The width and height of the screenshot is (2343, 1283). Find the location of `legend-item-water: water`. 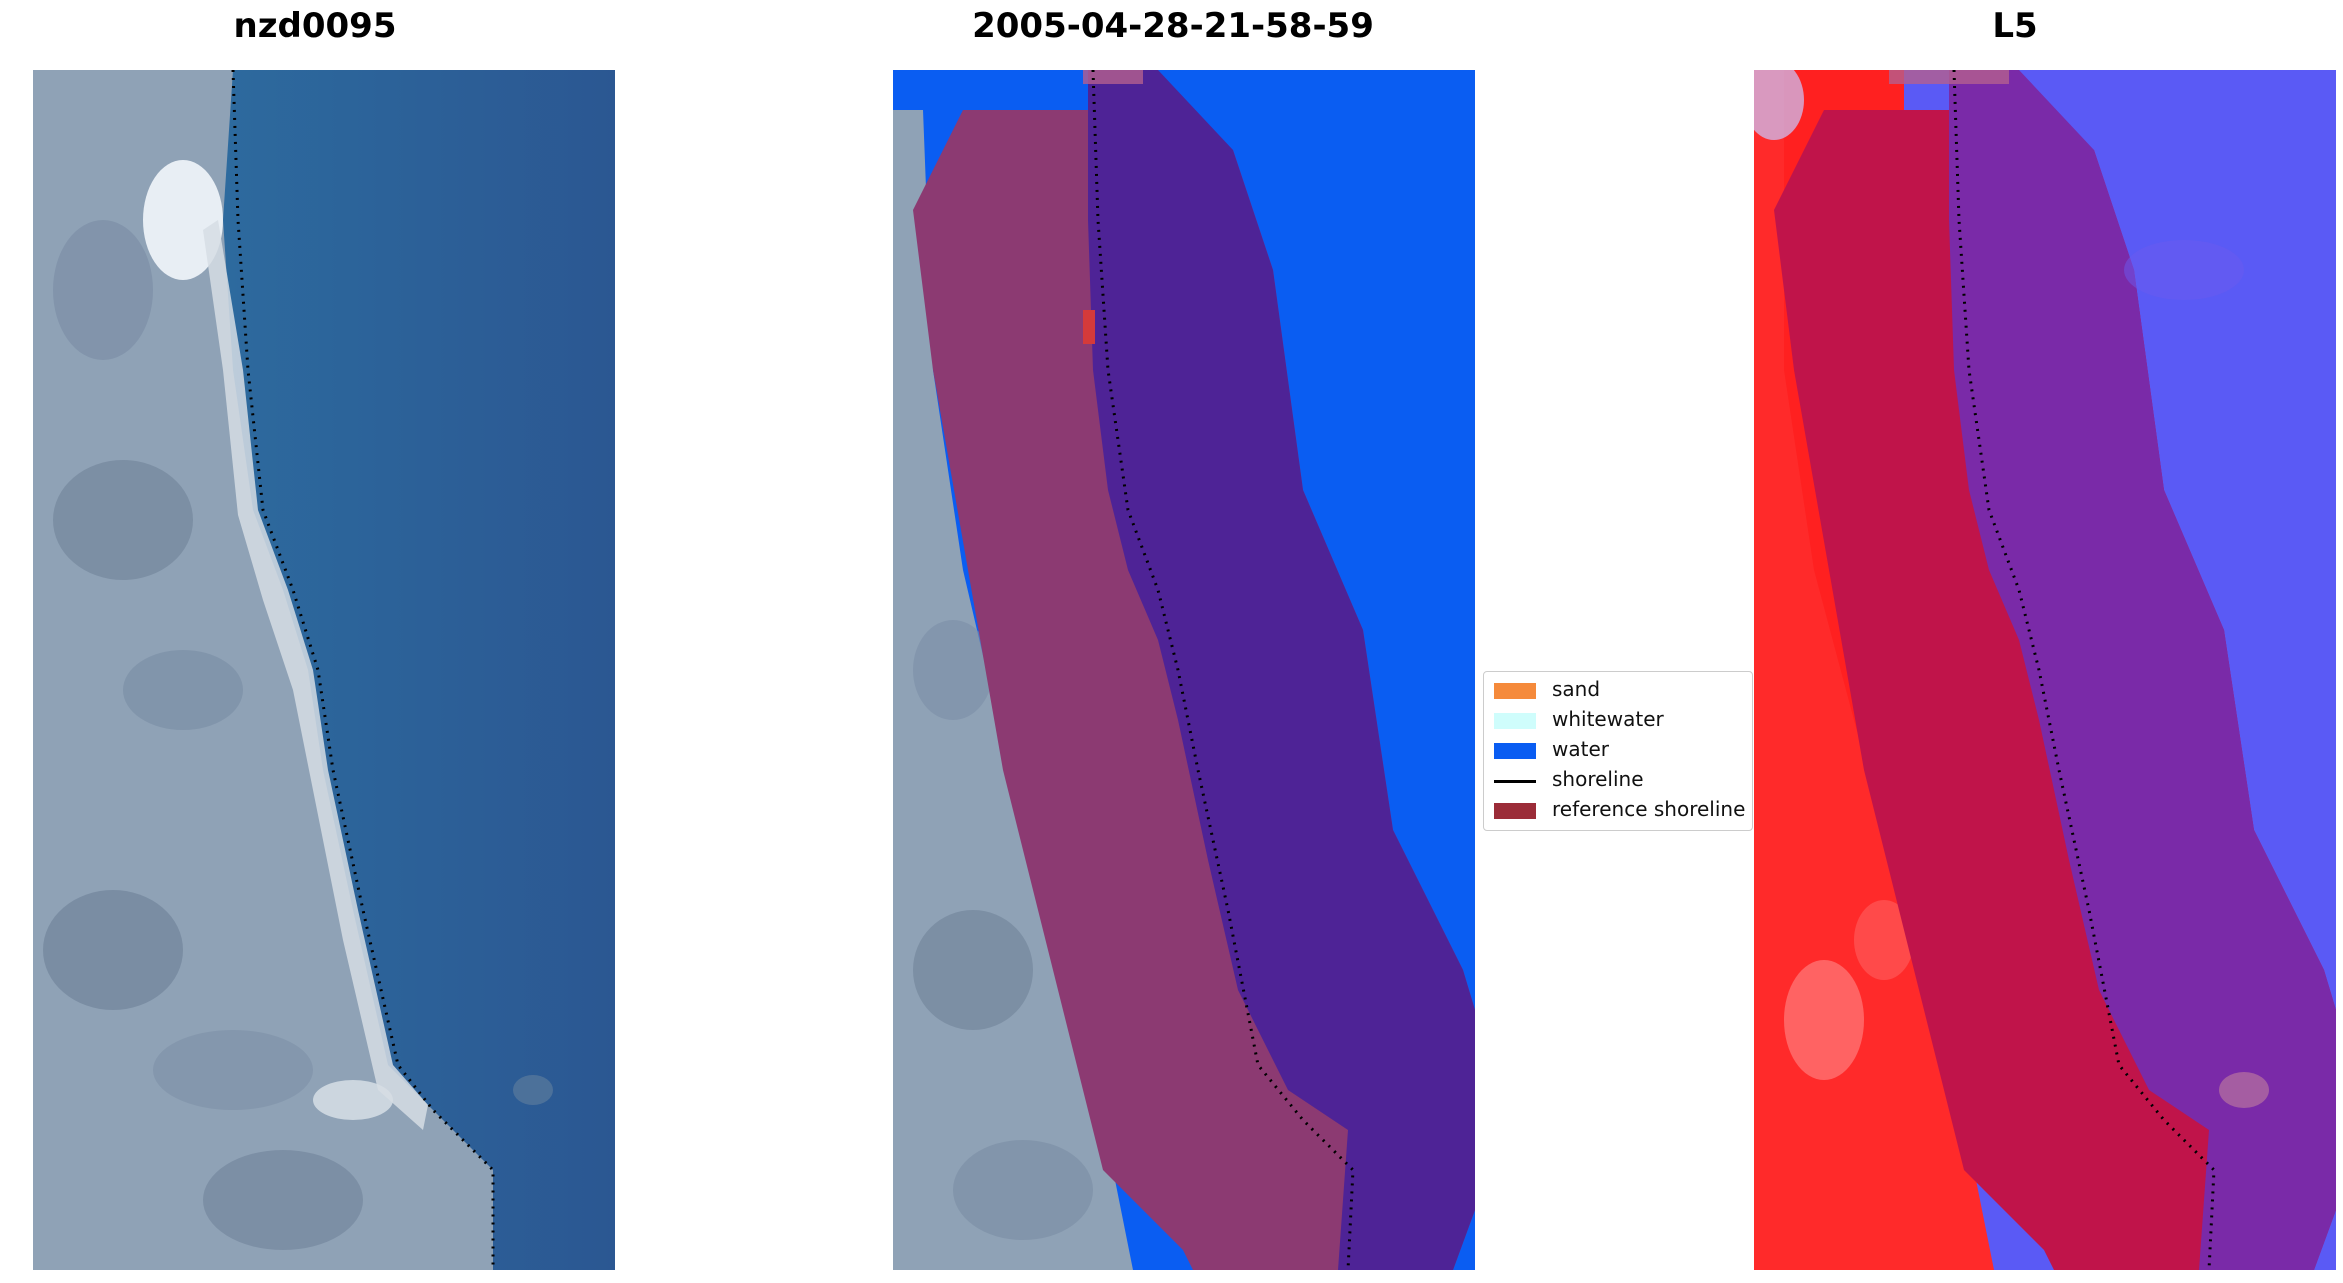

legend-item-water: water is located at coordinates (1618, 750).